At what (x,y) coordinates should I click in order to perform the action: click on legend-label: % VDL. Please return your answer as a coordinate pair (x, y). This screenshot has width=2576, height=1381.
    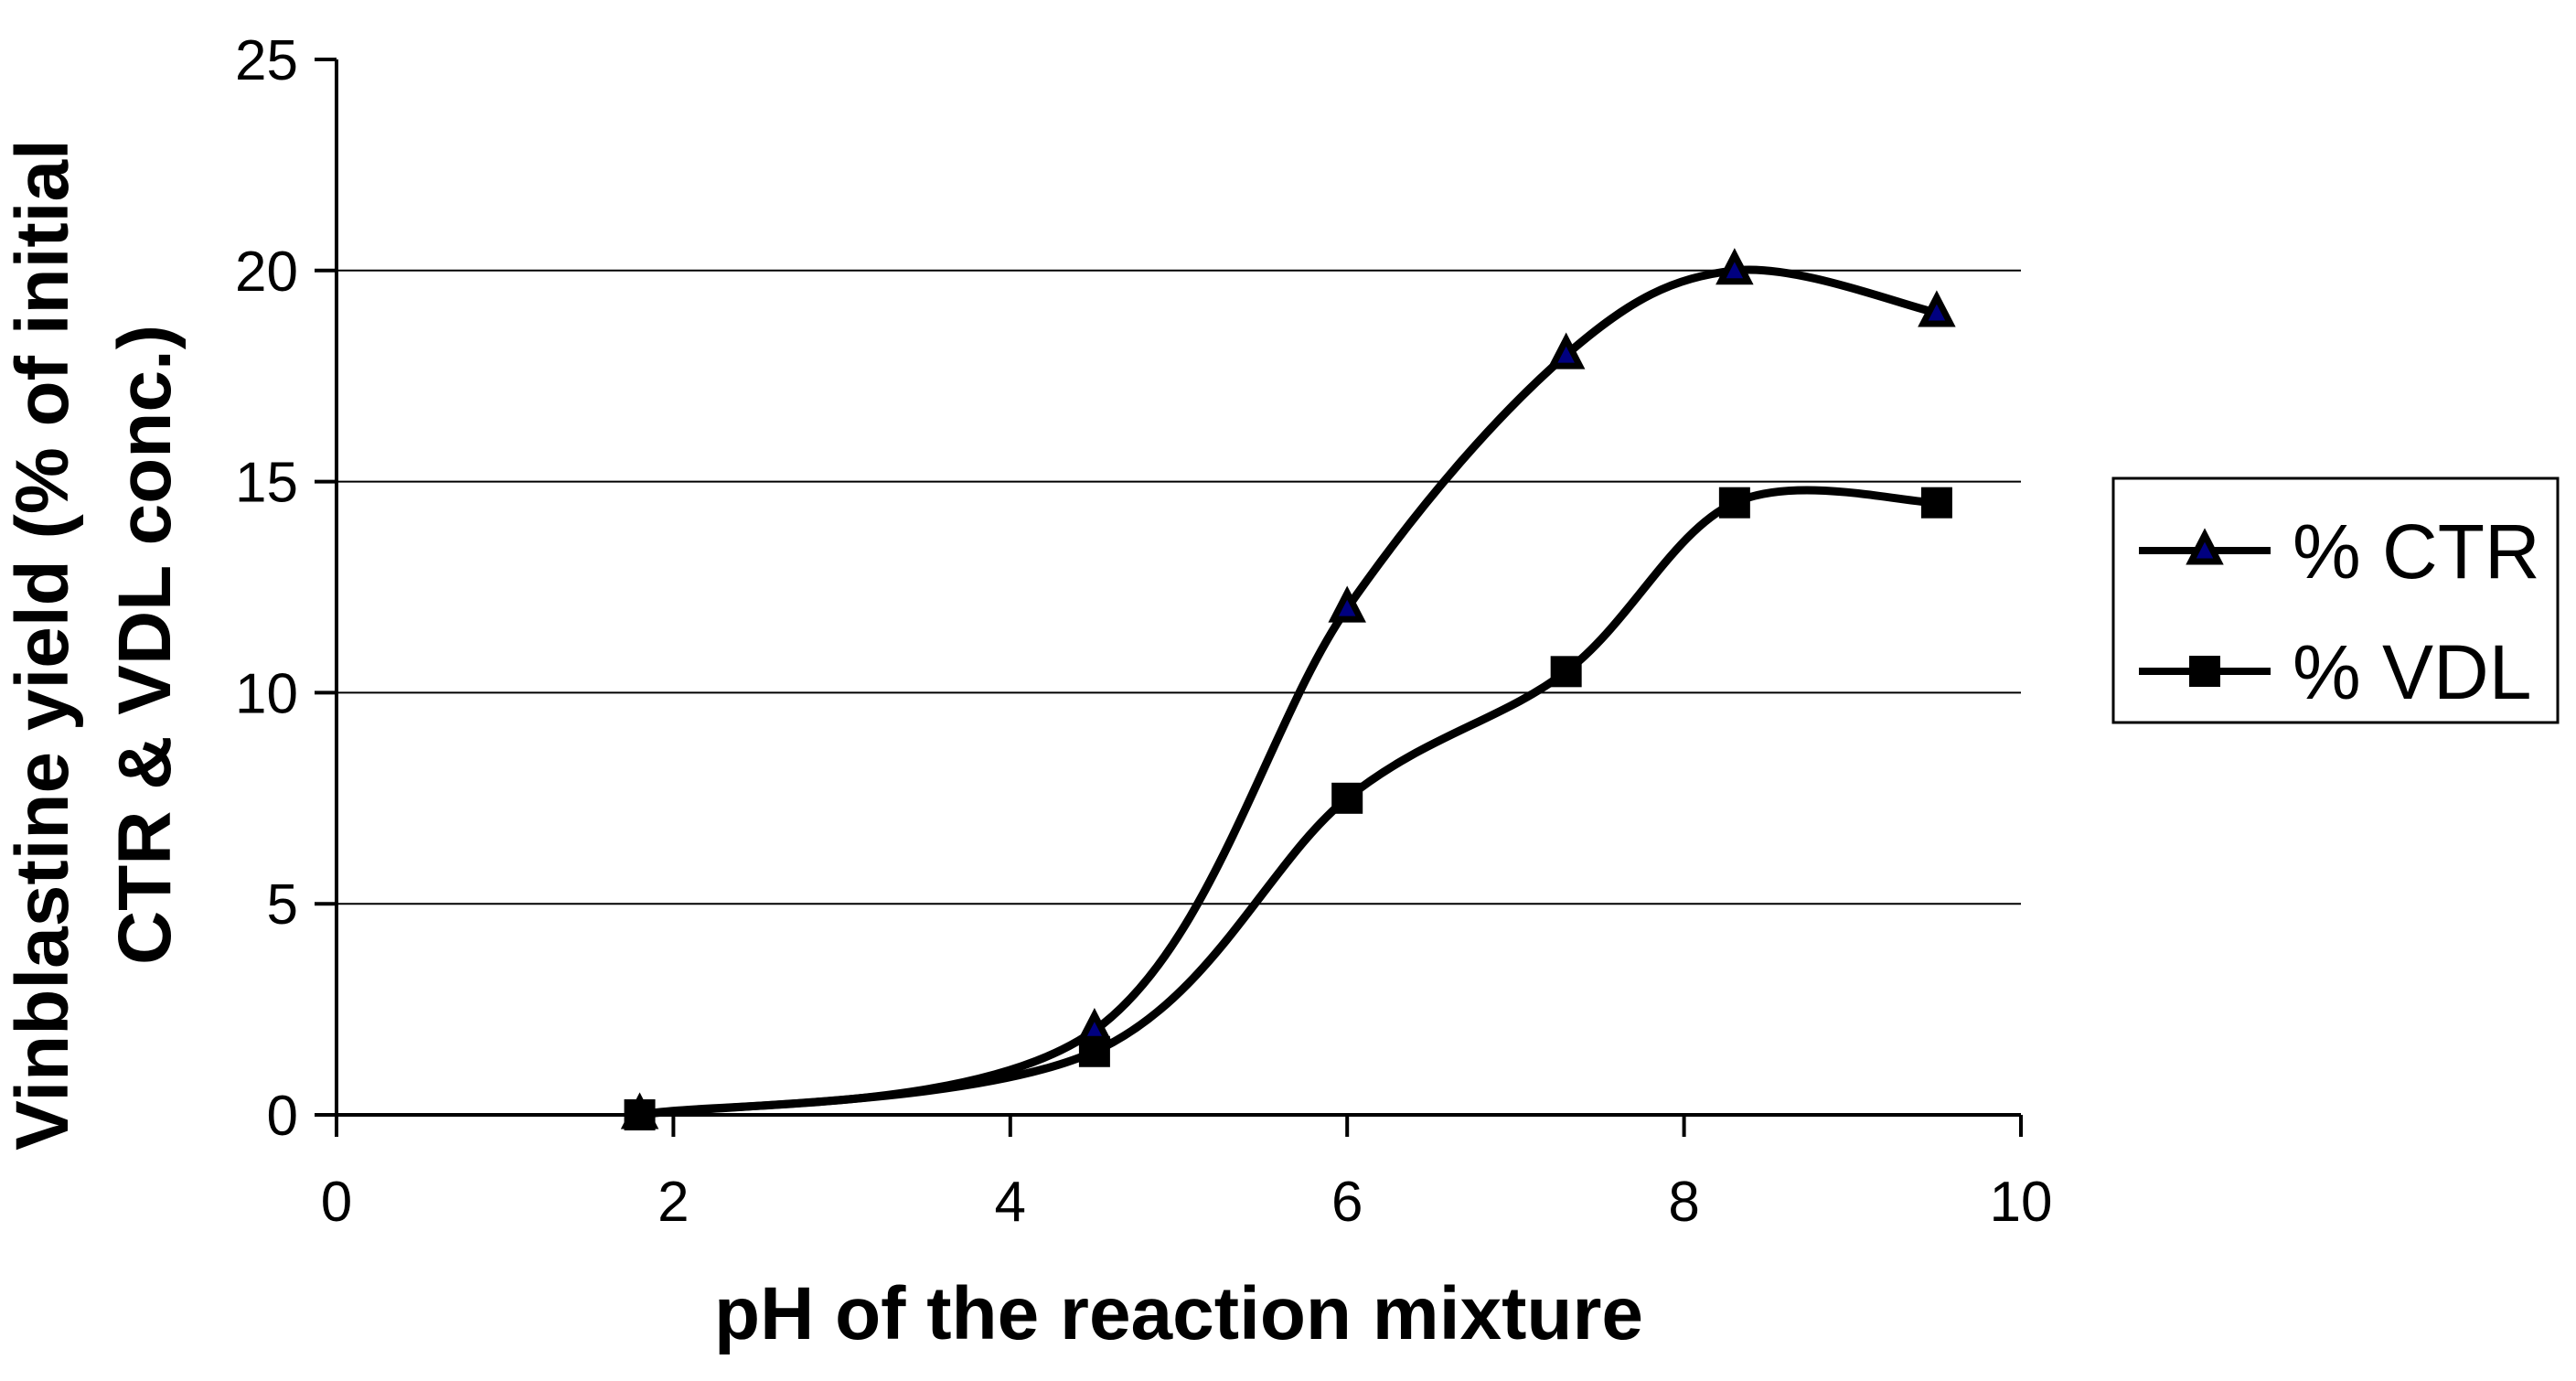
    Looking at the image, I should click on (2412, 672).